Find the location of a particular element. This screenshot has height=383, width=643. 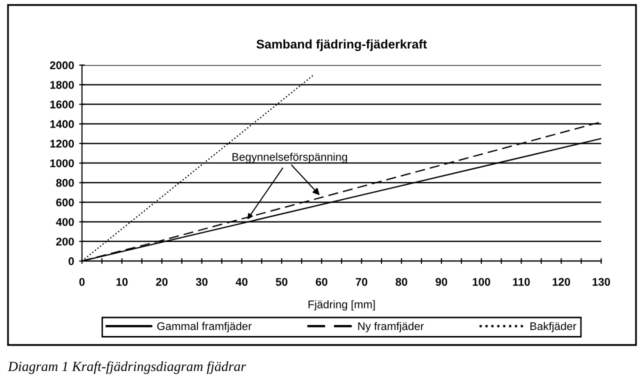

x-tick-label: 60 is located at coordinates (322, 282).